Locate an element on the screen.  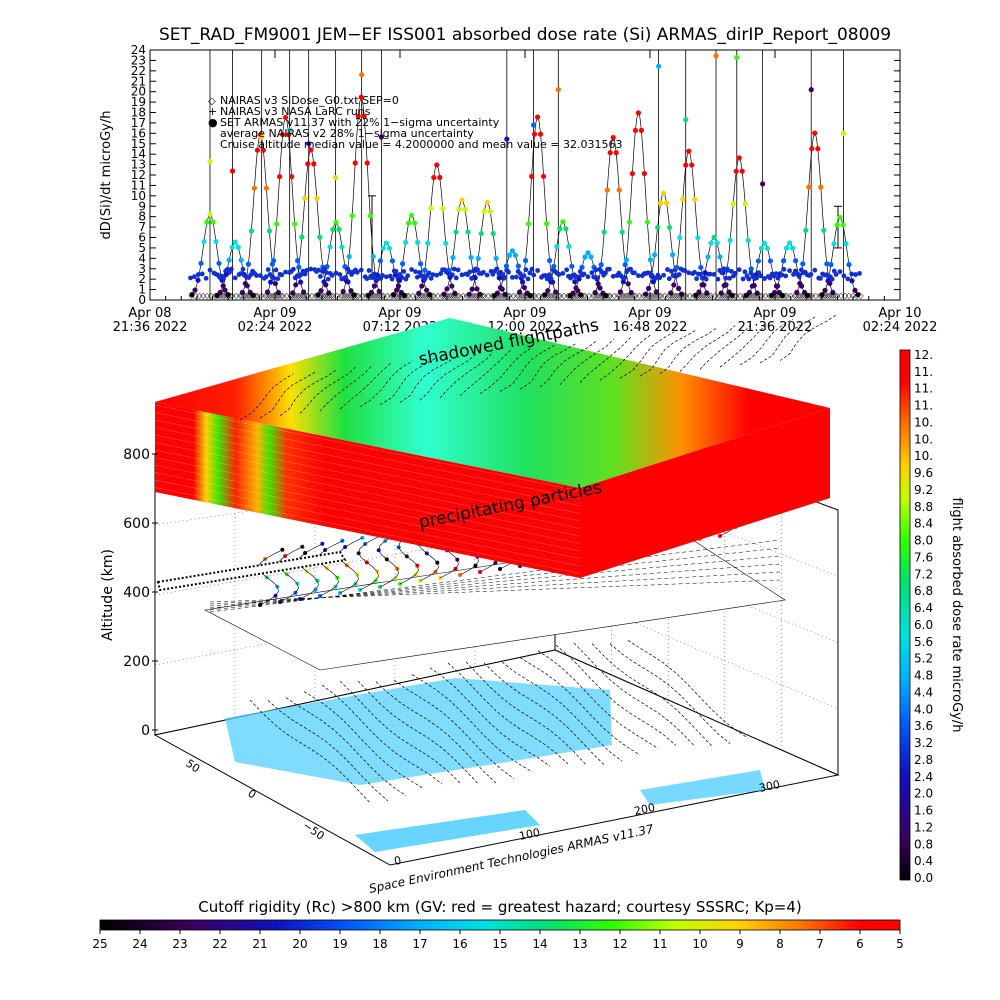
x-tick-label-date: Apr 09 is located at coordinates (649, 313).